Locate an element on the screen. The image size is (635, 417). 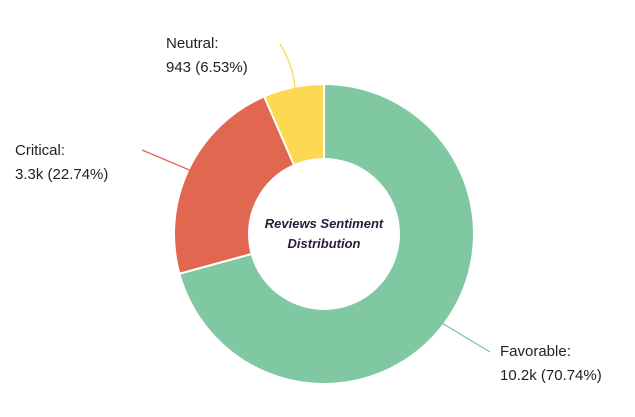
label-name: Neutral: is located at coordinates (192, 43).